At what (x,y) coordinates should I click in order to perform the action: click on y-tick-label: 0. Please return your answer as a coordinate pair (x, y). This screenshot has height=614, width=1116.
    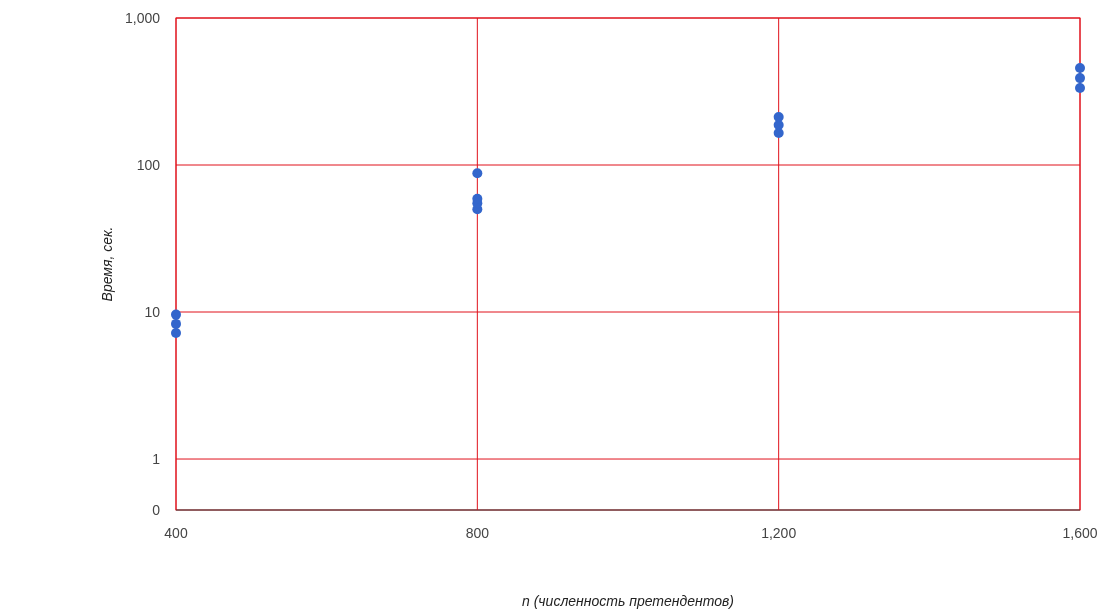
    Looking at the image, I should click on (156, 509).